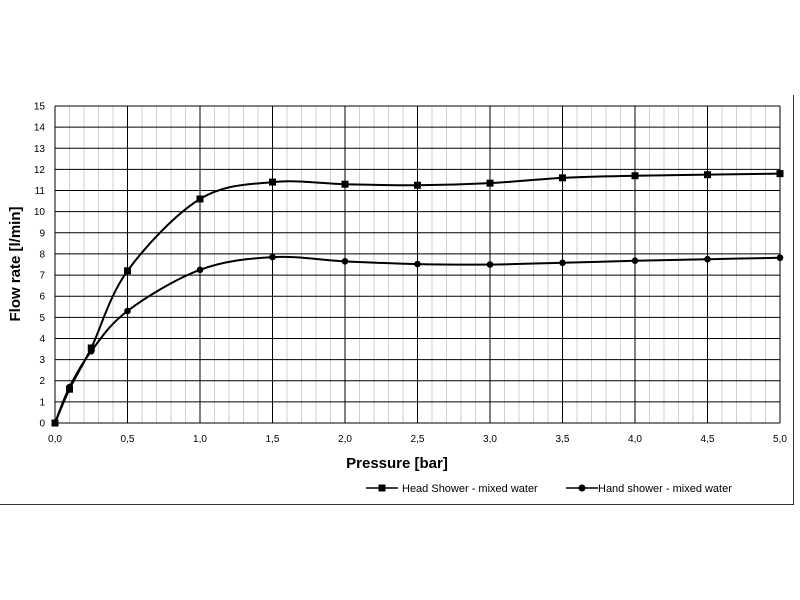 The height and width of the screenshot is (600, 800). What do you see at coordinates (40, 170) in the screenshot?
I see `y-tick-label: 12` at bounding box center [40, 170].